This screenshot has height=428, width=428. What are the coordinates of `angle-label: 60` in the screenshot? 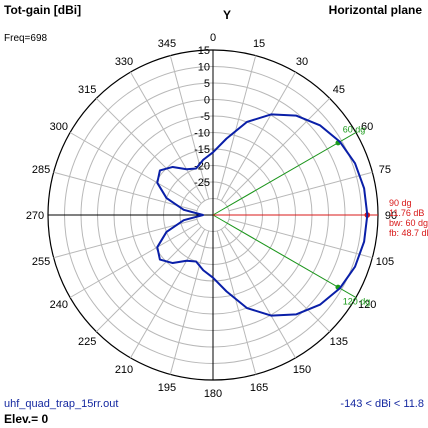 It's located at (367, 127).